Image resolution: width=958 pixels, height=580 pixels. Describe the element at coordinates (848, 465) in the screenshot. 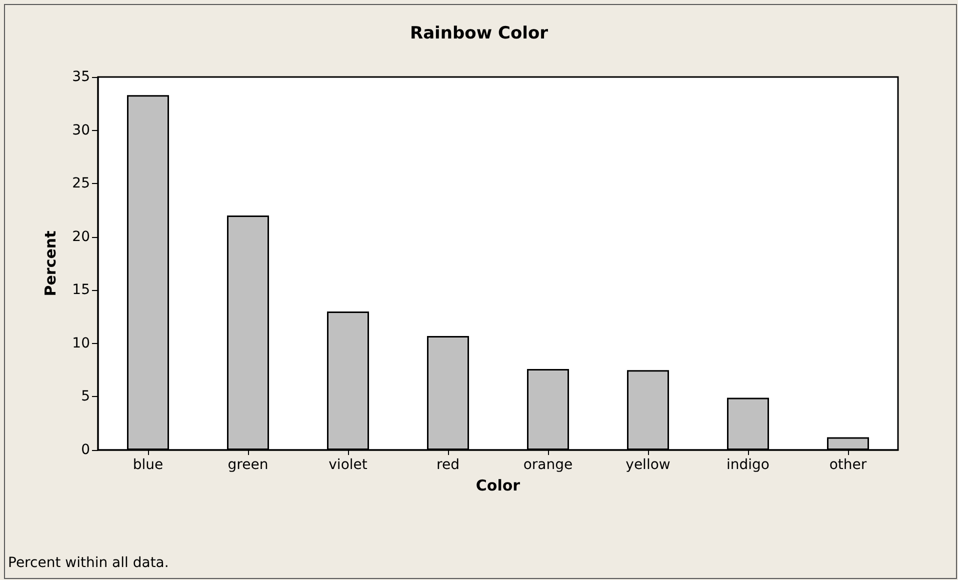

I see `x-tick-label: other` at that location.